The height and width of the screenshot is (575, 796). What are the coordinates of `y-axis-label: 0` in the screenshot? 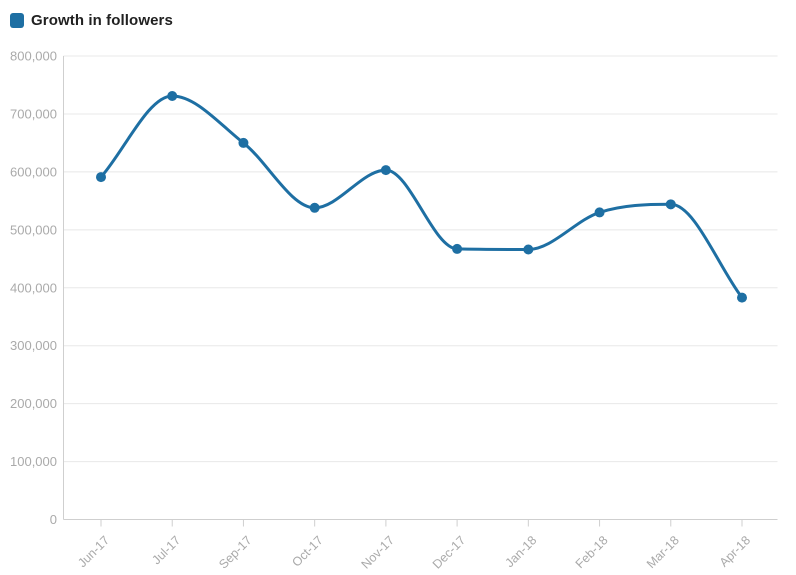 It's located at (53, 519).